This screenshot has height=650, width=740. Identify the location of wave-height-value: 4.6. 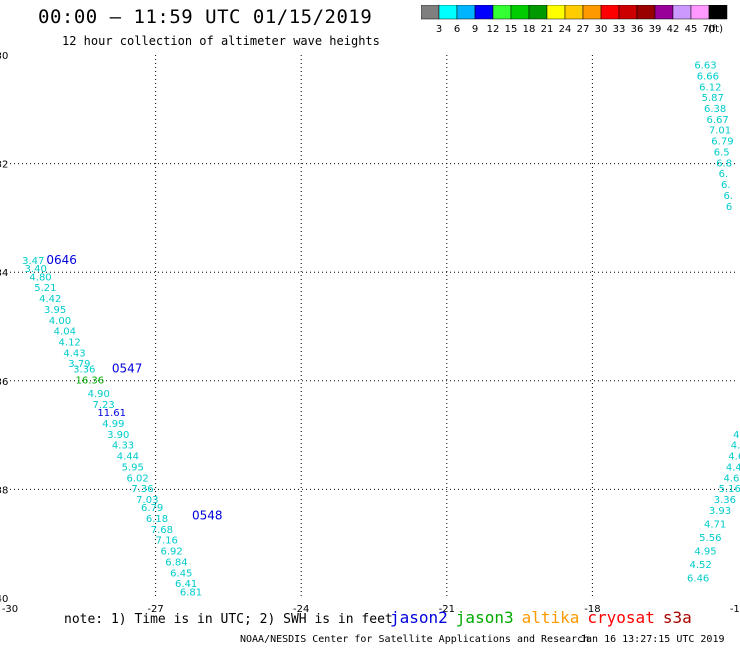
(734, 457).